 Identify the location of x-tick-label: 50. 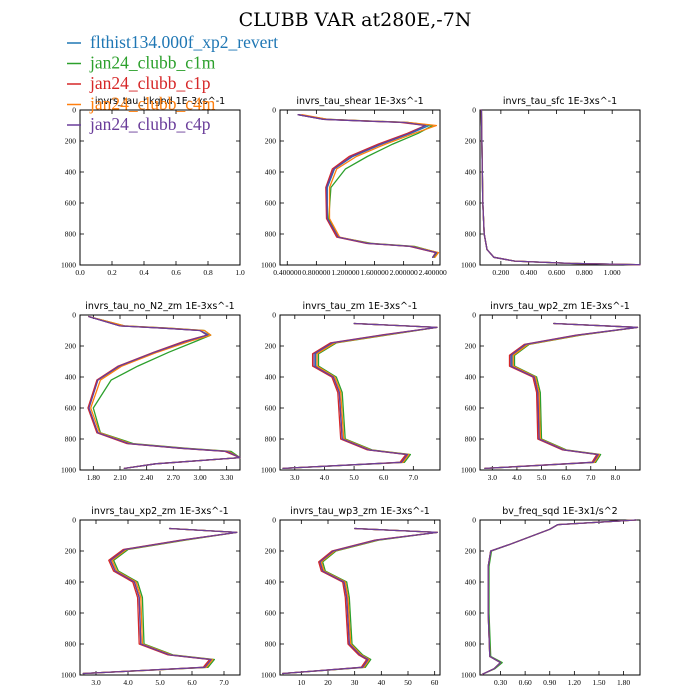
(408, 682).